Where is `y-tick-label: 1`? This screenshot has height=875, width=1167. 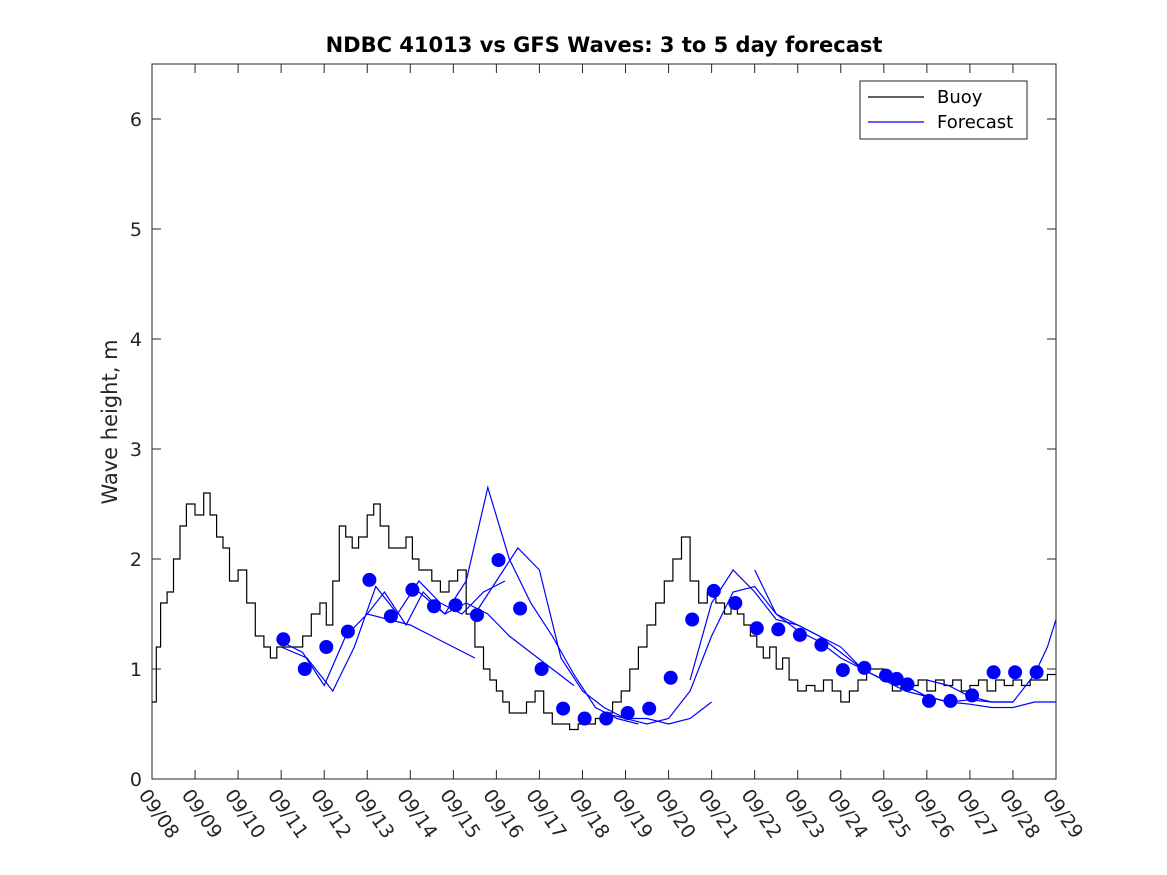 y-tick-label: 1 is located at coordinates (136, 670).